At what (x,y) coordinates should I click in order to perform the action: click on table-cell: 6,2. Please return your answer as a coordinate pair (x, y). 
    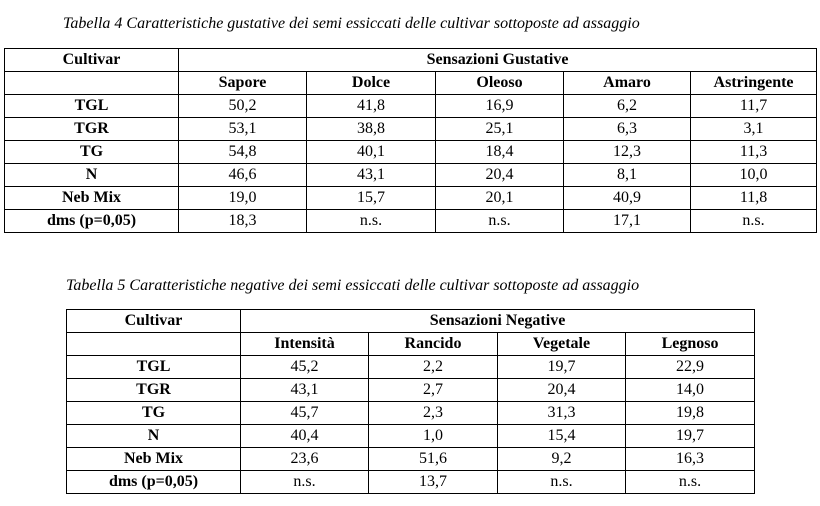
    Looking at the image, I should click on (627, 106).